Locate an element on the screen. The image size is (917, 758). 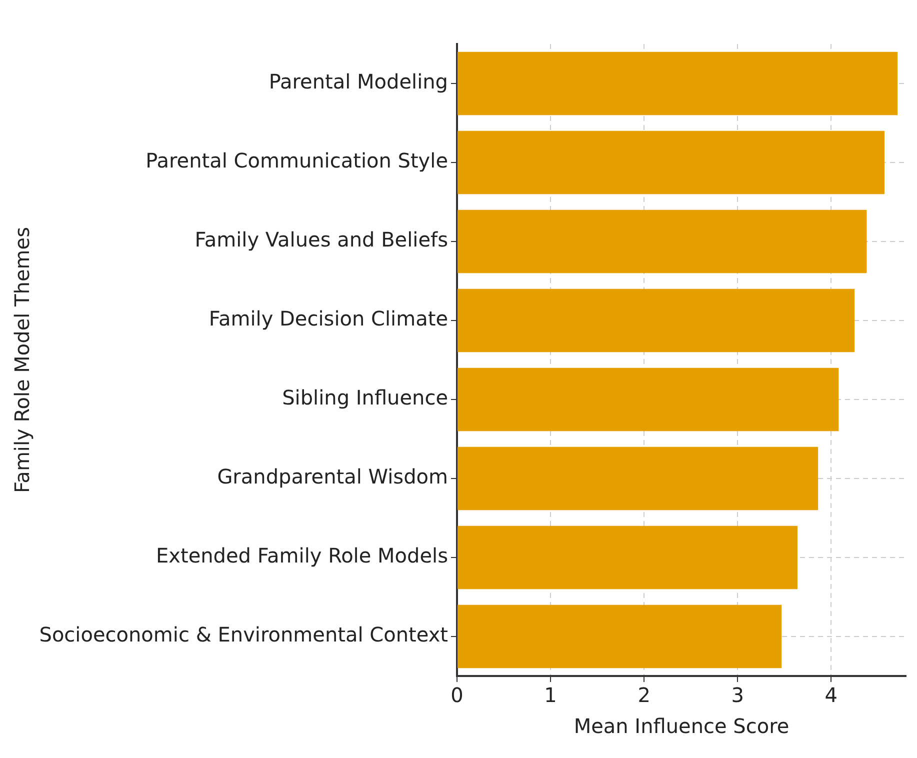
x-axis-title: Mean Influence Score is located at coordinates (682, 726).